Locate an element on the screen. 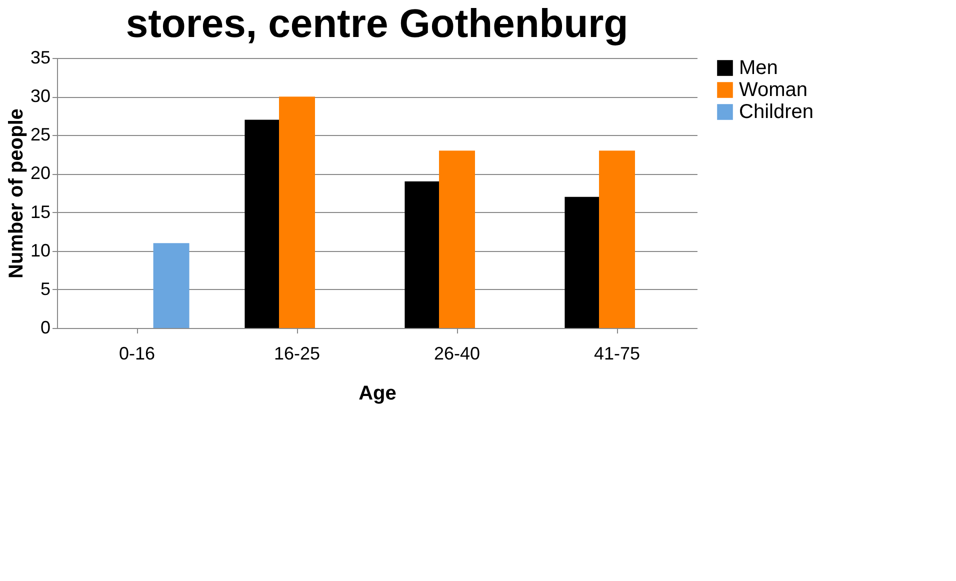 The width and height of the screenshot is (956, 581). y-tick-label: 30 is located at coordinates (40, 96).